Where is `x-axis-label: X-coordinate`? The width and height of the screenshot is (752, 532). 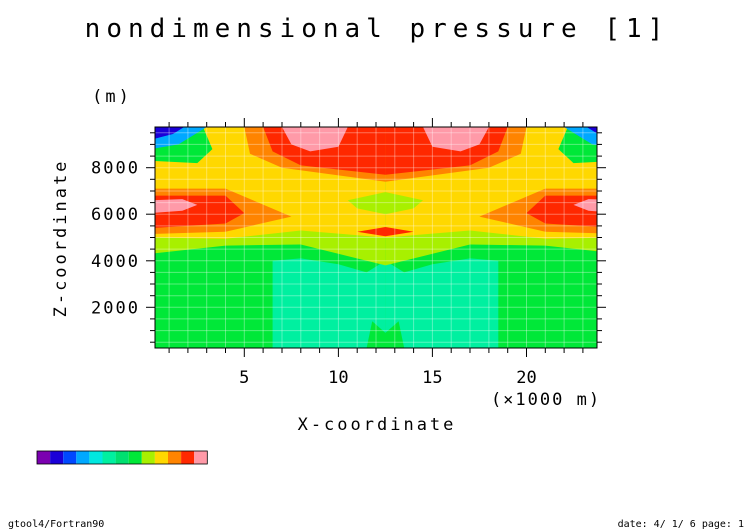 x-axis-label: X-coordinate is located at coordinates (377, 425).